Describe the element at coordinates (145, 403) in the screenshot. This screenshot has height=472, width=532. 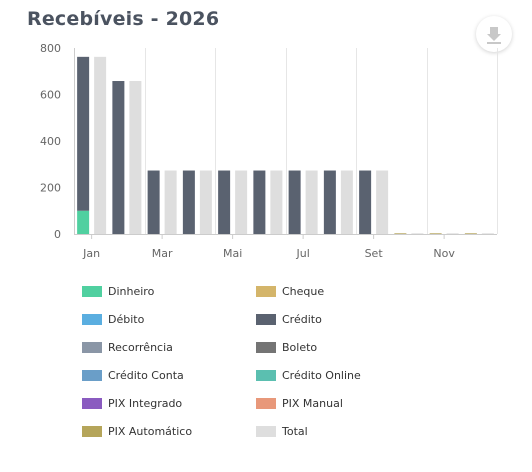
I see `legend-label: PIX Integrado` at that location.